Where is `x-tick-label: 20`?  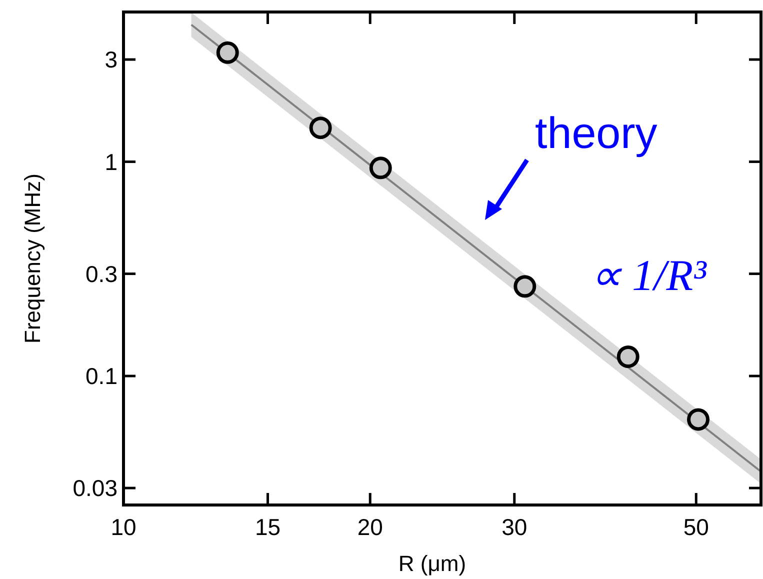 x-tick-label: 20 is located at coordinates (370, 527).